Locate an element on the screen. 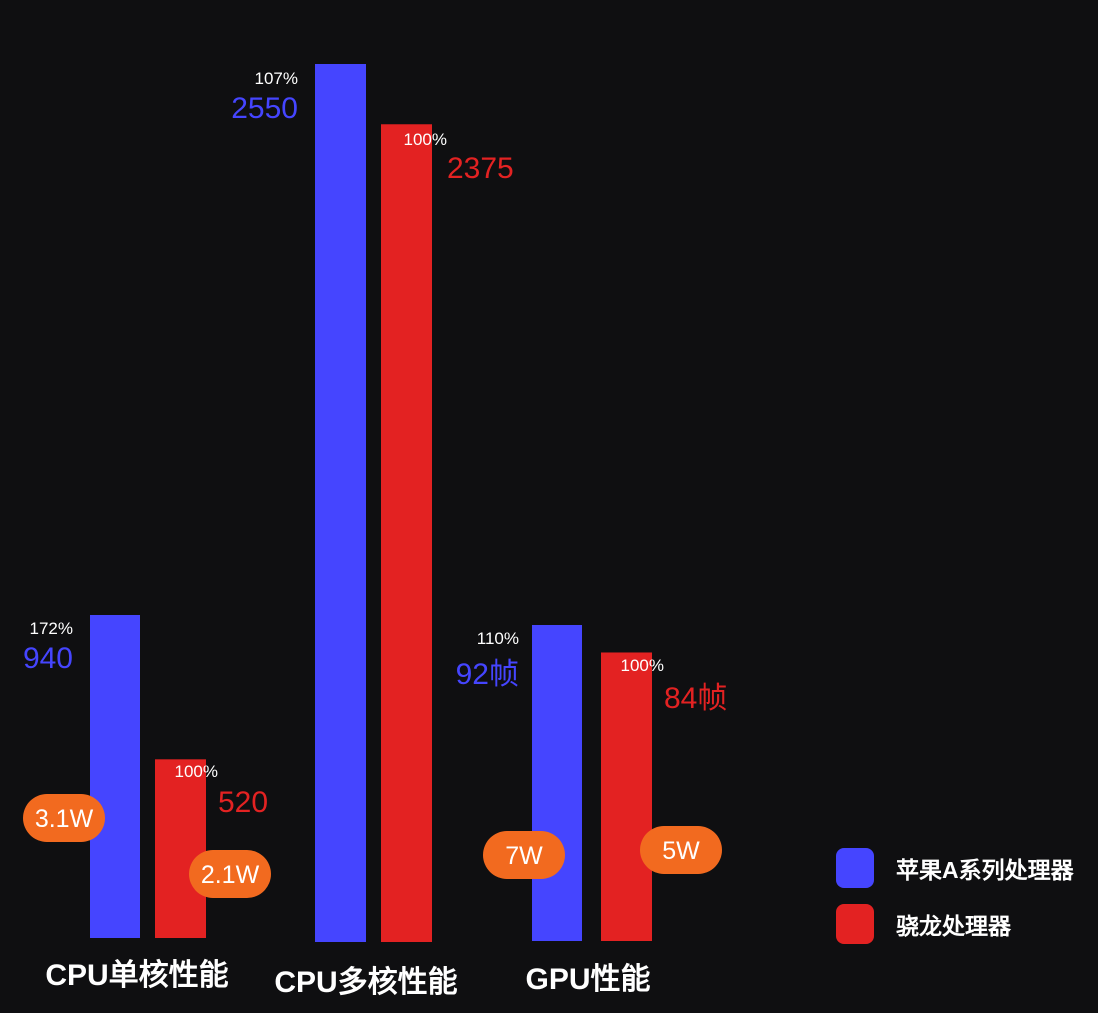 The height and width of the screenshot is (1013, 1098). percent-label: 110% is located at coordinates (498, 638).